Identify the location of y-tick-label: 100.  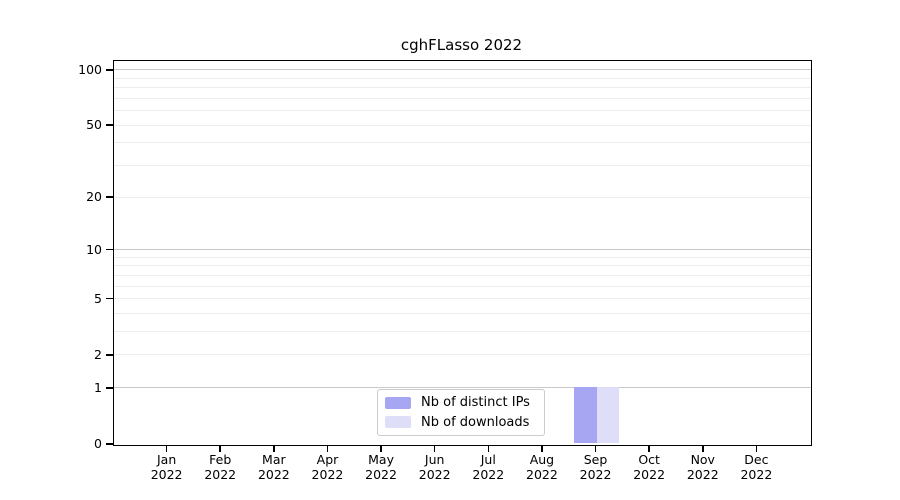
(90, 69).